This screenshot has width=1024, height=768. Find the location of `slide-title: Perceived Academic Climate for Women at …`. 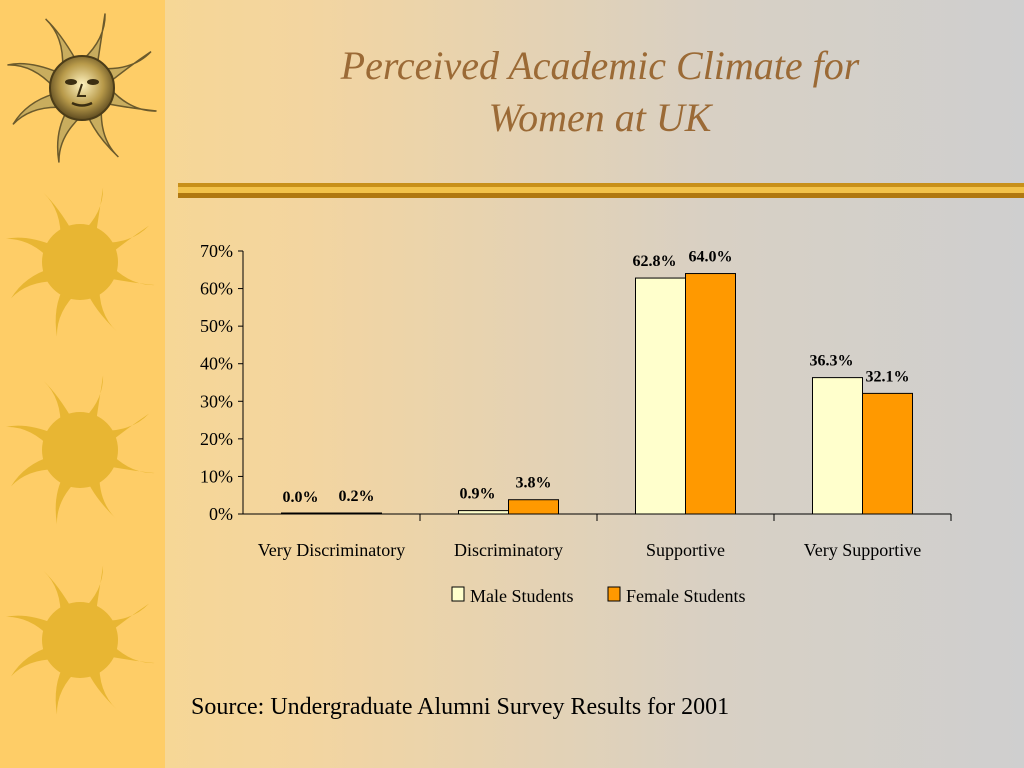

slide-title: Perceived Academic Climate for Women at … is located at coordinates (600, 92).